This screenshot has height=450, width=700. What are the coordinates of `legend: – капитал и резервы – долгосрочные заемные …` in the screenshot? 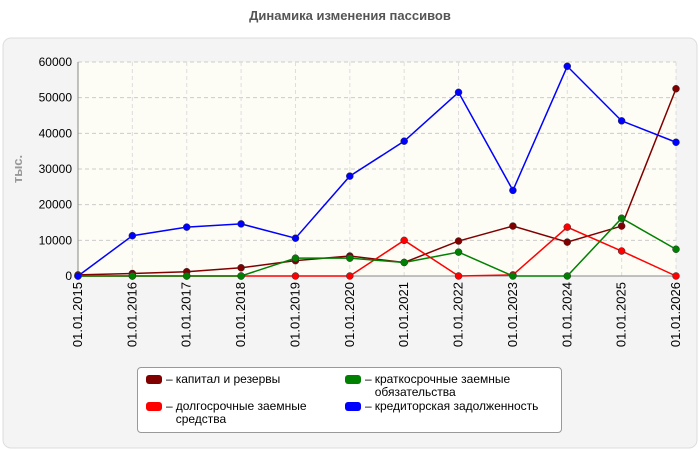 It's located at (349, 400).